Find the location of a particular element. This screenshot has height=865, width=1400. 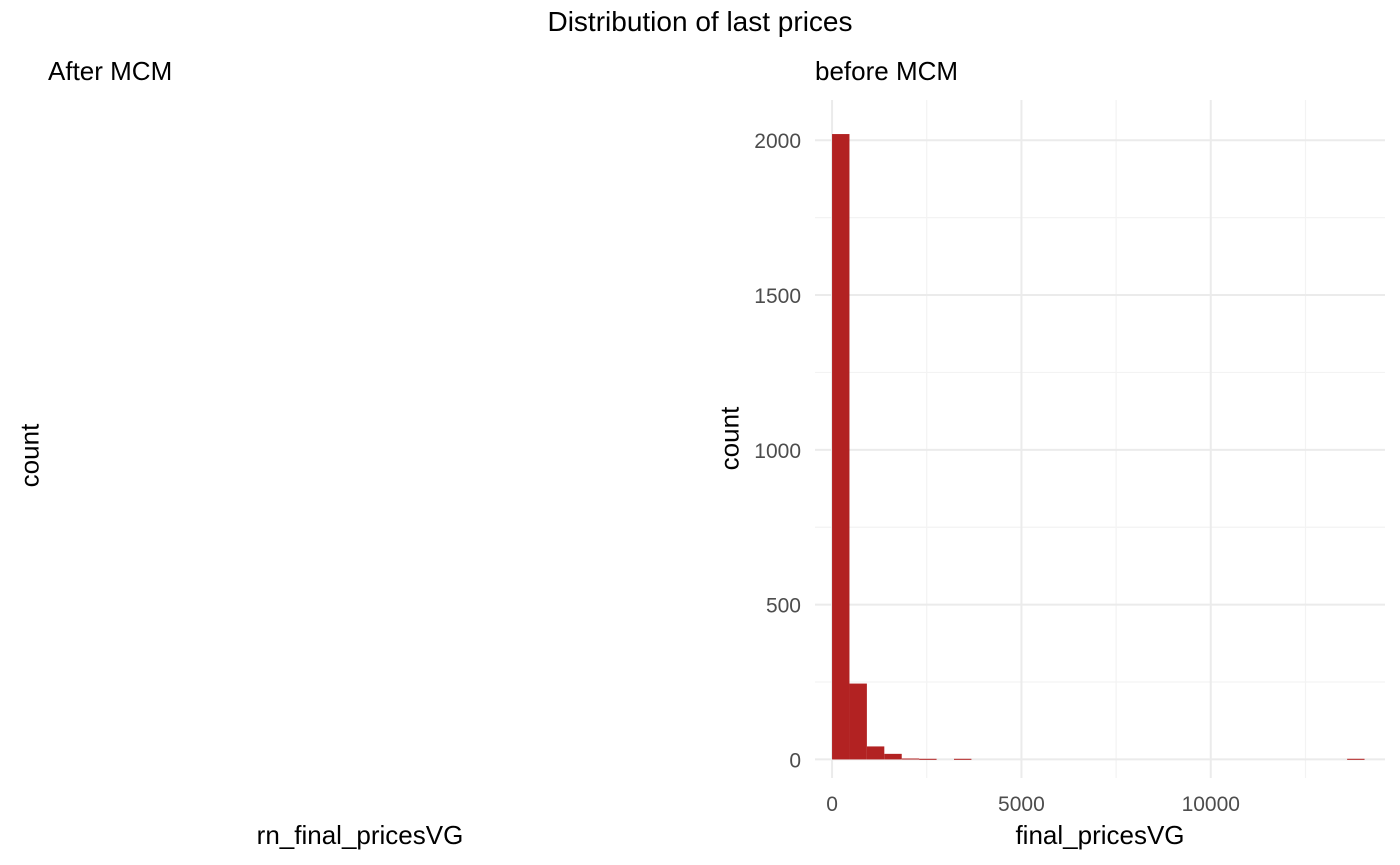

left-x-axis-label: rn_final_pricesVG is located at coordinates (360, 835).